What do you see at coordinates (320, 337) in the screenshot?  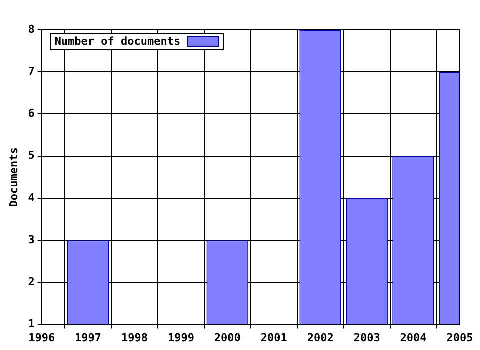 I see `x-tick-label: 2002` at bounding box center [320, 337].